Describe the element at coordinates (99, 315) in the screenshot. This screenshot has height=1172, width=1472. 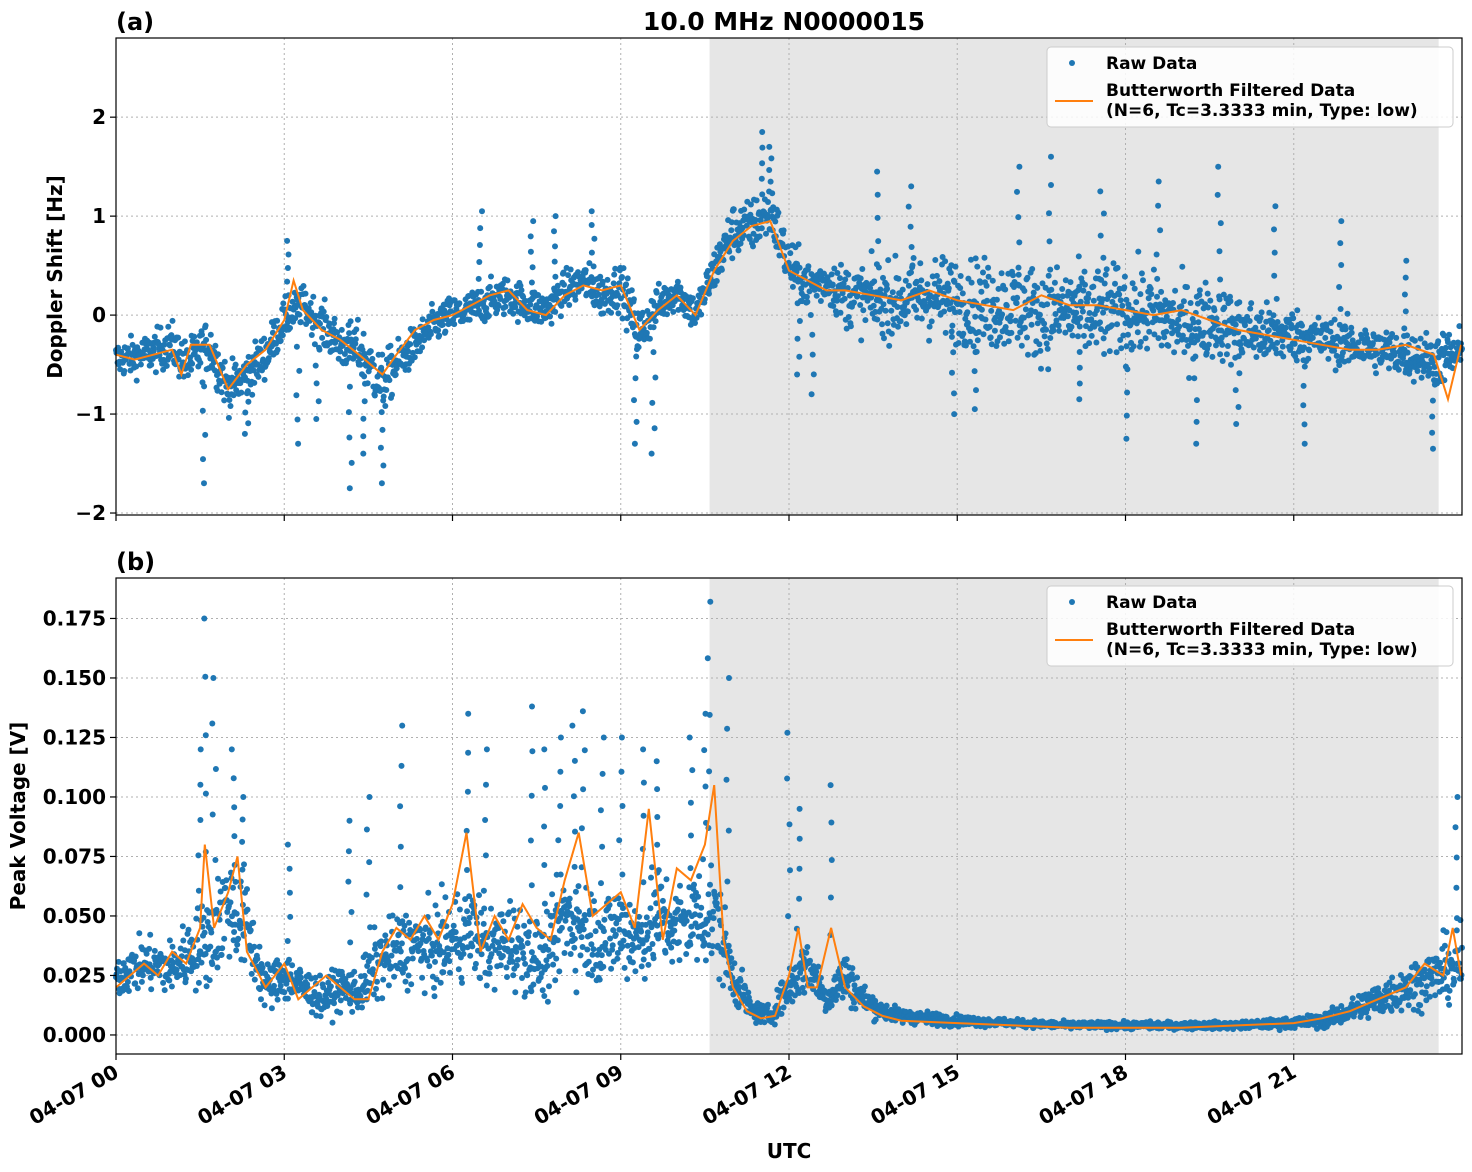
I see `y-tick-label: 0` at that location.